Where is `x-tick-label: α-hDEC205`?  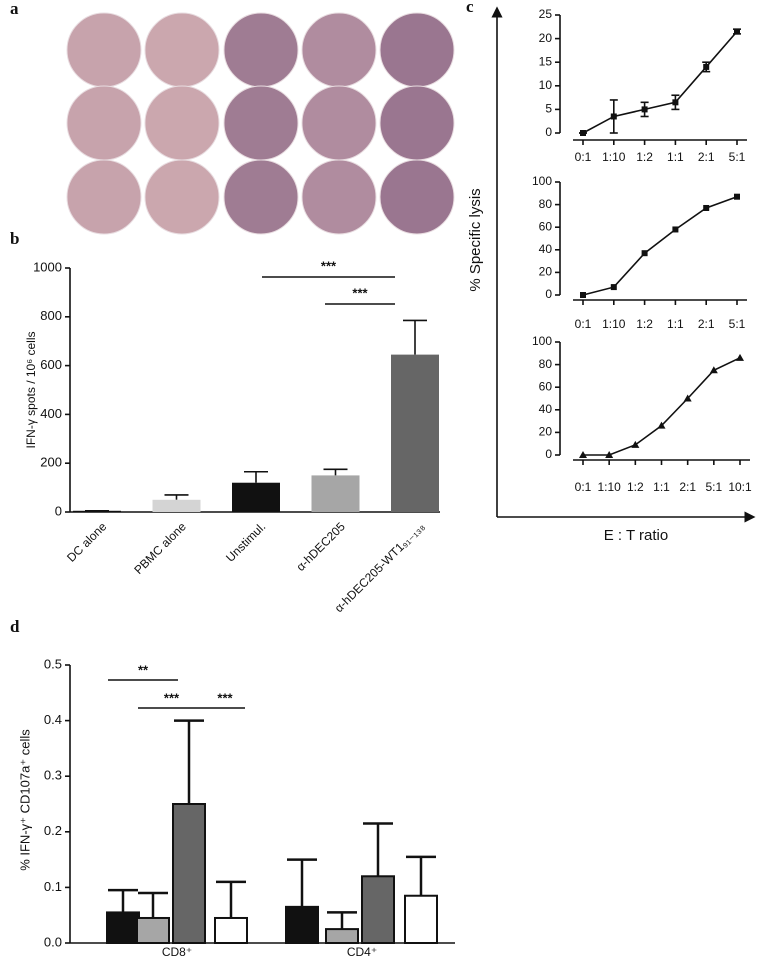
x-tick-label: α-hDEC205 is located at coordinates (320, 546).